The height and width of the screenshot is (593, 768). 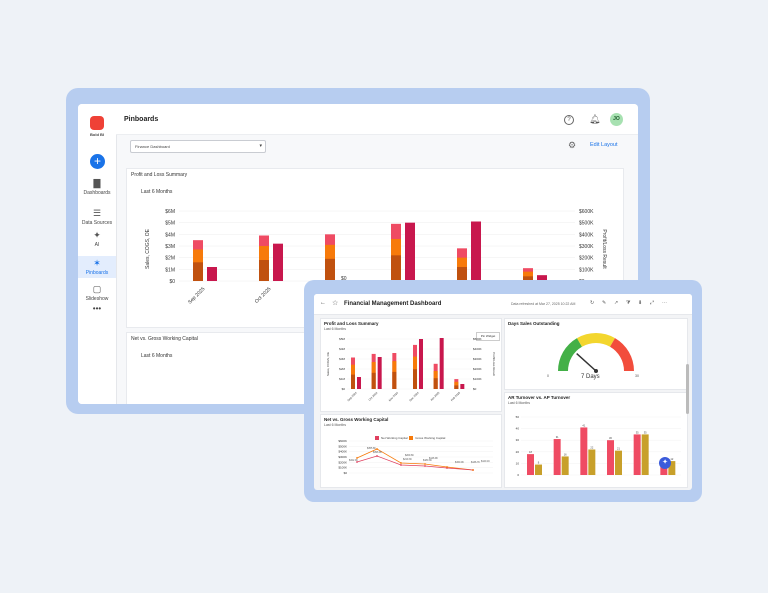 I want to click on bell-icon: 🔔︎, so click(x=595, y=119).